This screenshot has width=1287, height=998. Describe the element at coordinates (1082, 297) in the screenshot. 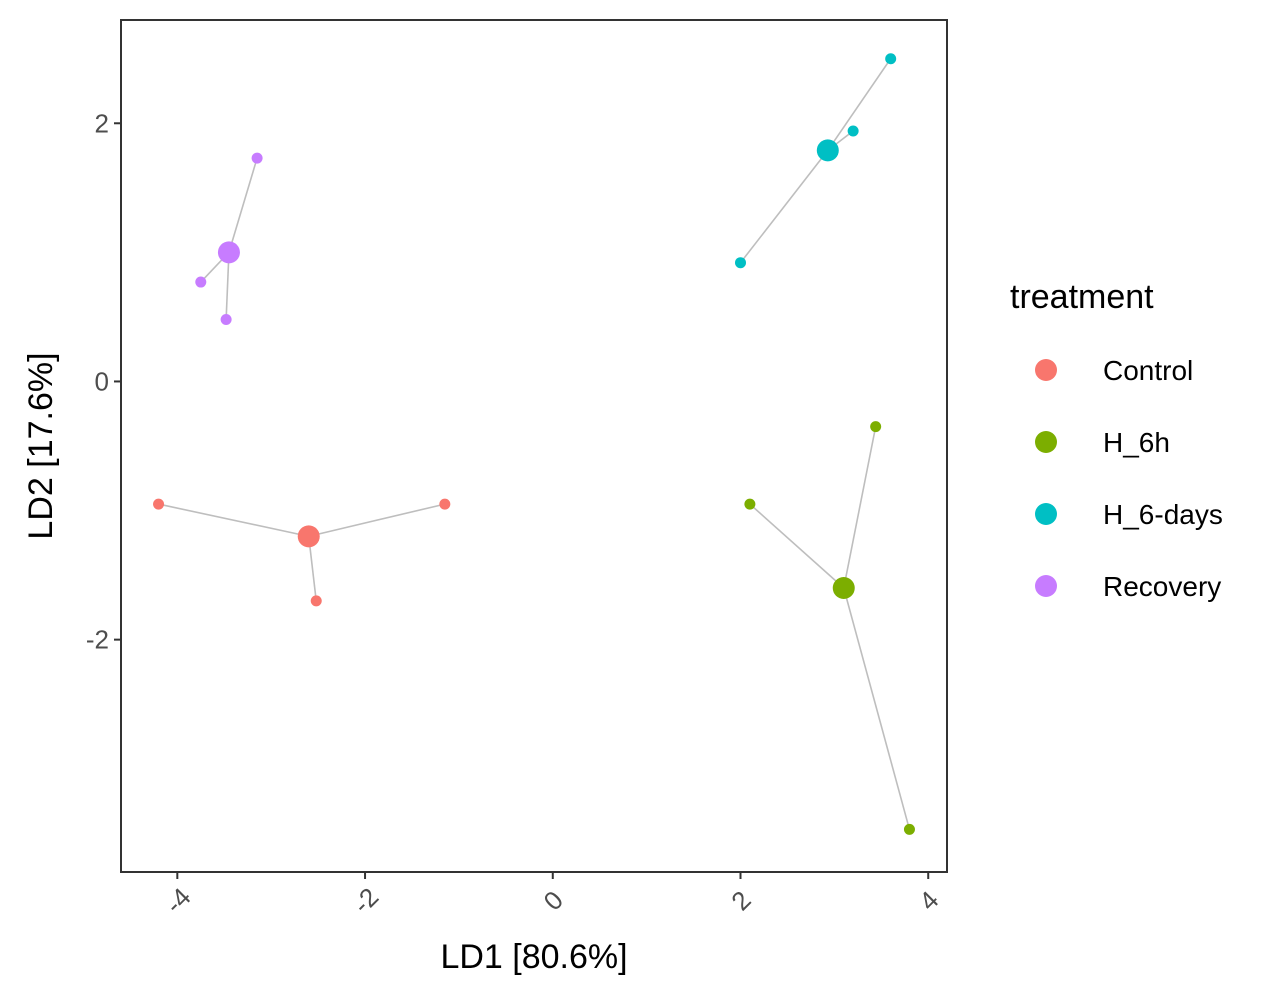

I see `legend-title: treatment` at that location.